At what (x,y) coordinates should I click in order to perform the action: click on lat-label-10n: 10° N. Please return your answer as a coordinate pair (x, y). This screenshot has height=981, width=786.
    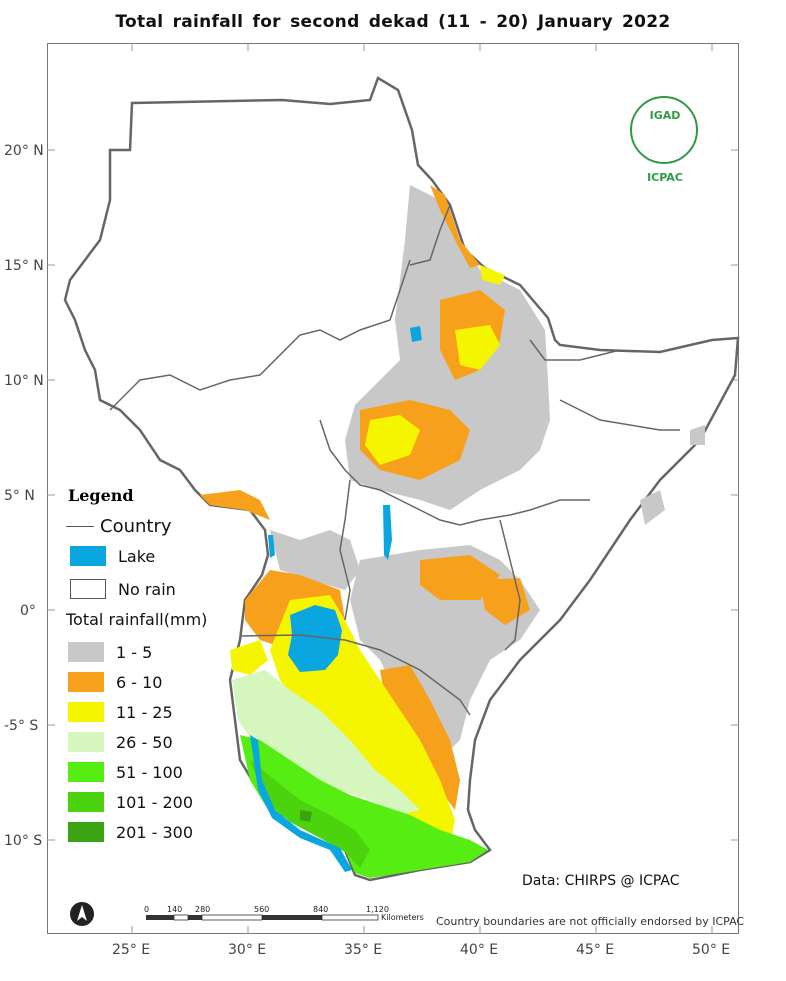
    Looking at the image, I should click on (24, 381).